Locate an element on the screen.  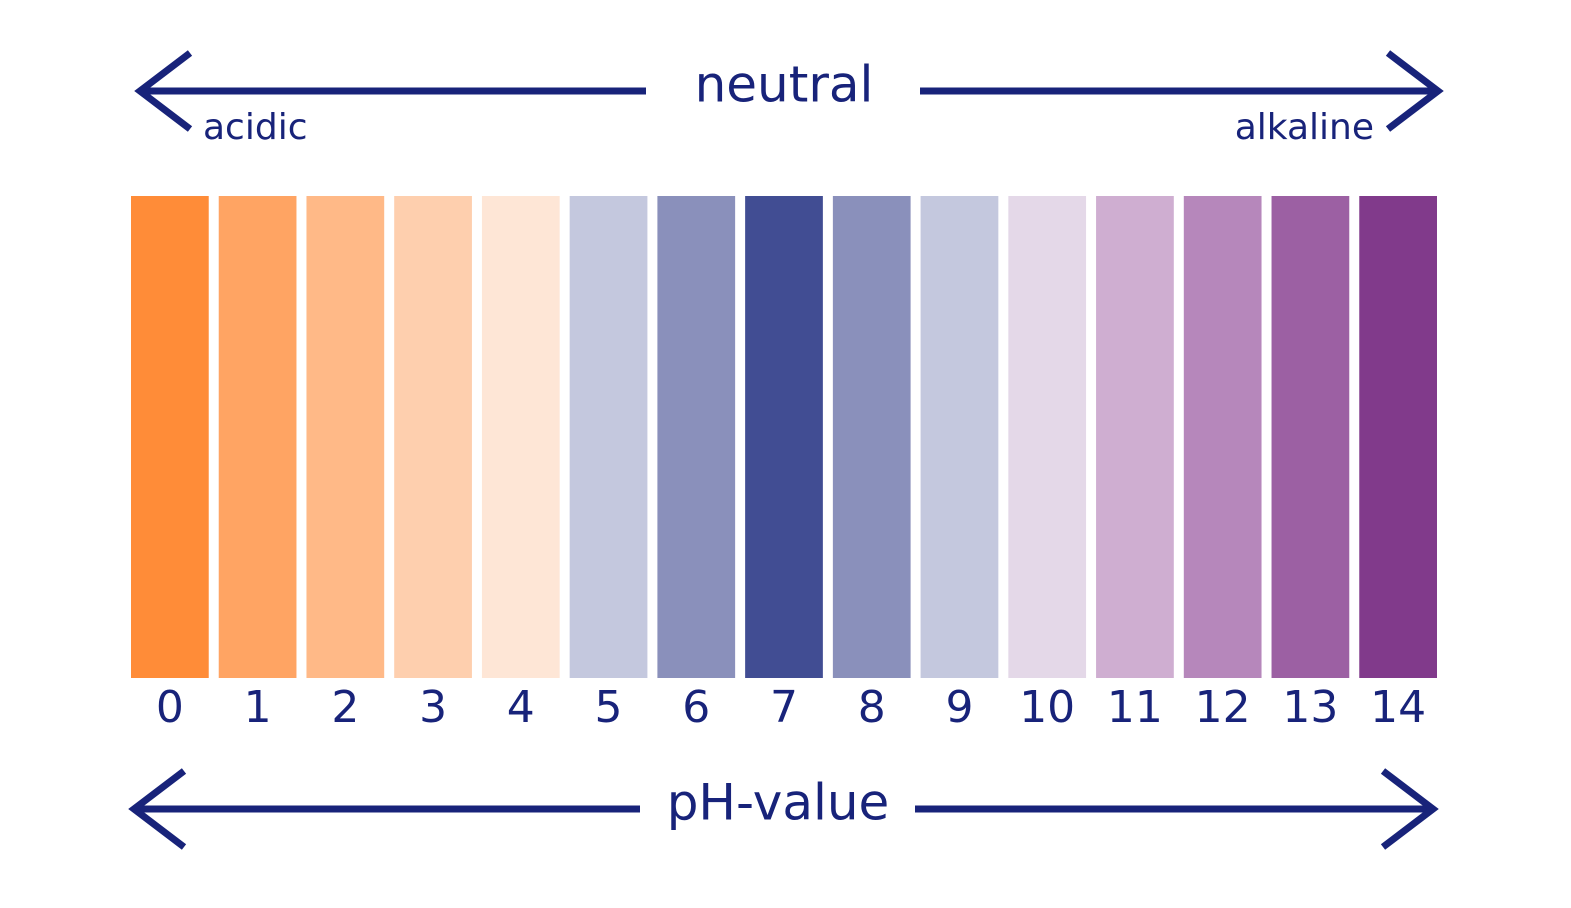
acidic-label: acidic is located at coordinates (255, 127).